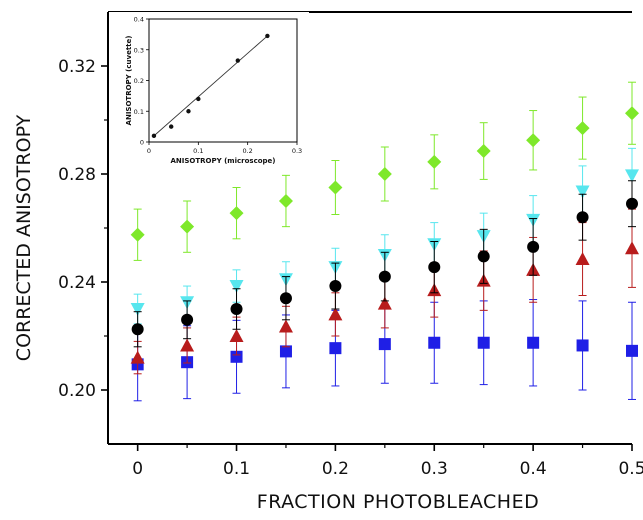  Describe the element at coordinates (139, 112) in the screenshot. I see `inset-y-tick-label: 0.1` at that location.